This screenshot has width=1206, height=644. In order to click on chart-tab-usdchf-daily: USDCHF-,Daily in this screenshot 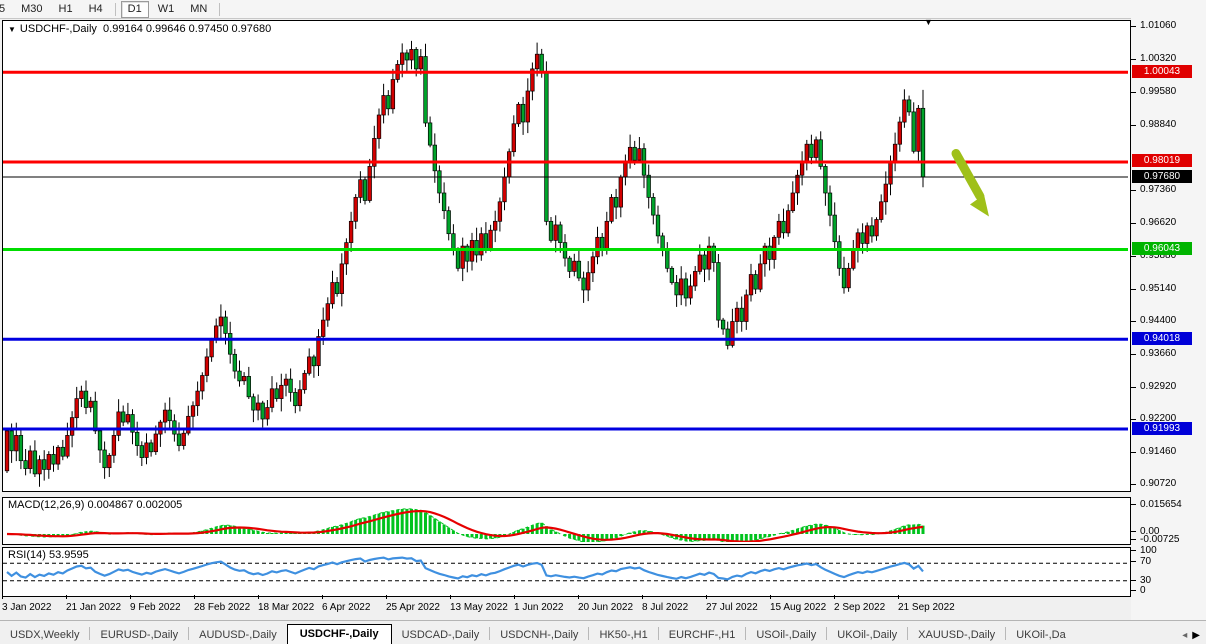, I will do `click(339, 634)`.